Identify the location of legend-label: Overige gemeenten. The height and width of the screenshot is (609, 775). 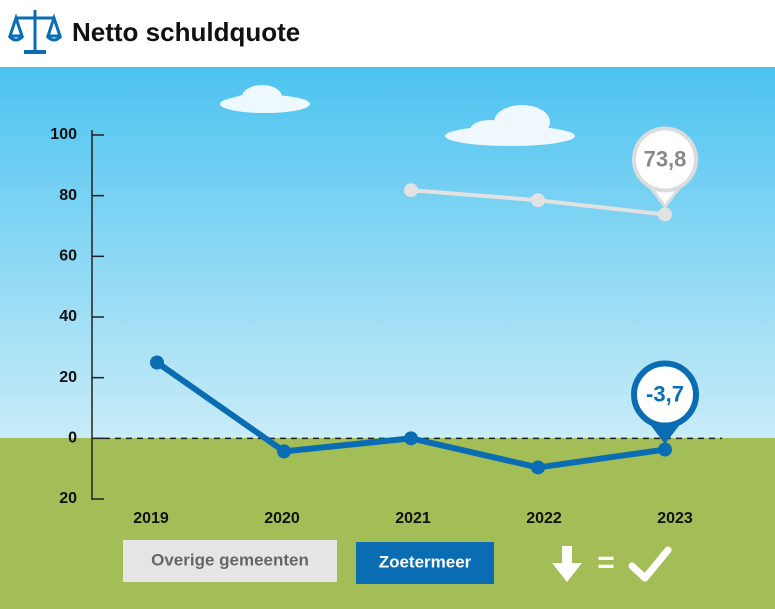
(230, 559).